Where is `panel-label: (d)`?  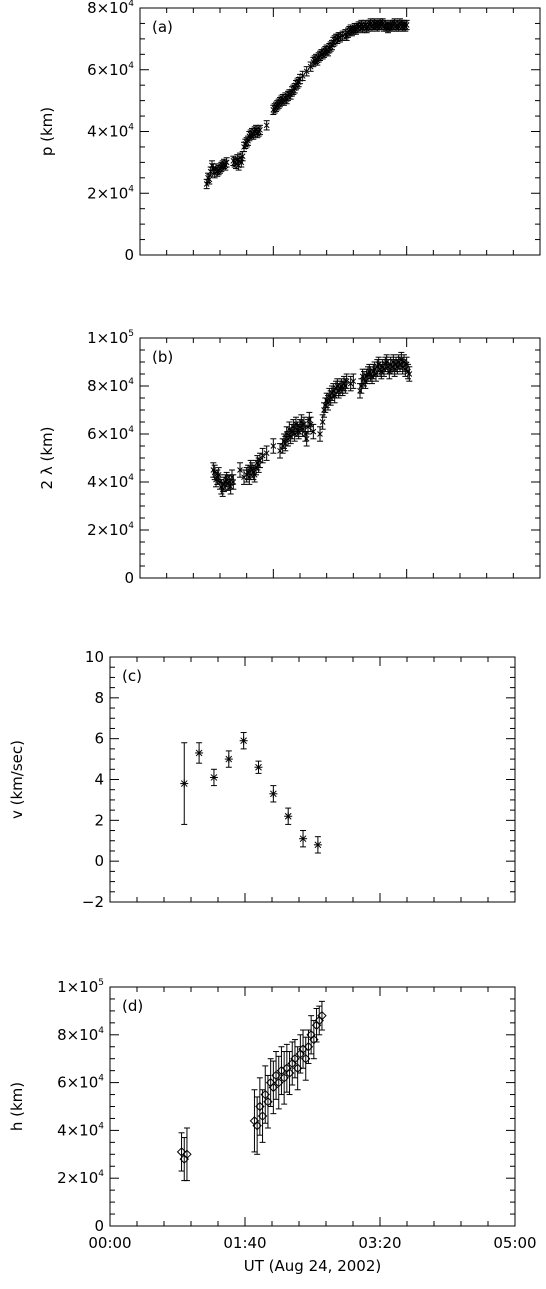 panel-label: (d) is located at coordinates (132, 1006).